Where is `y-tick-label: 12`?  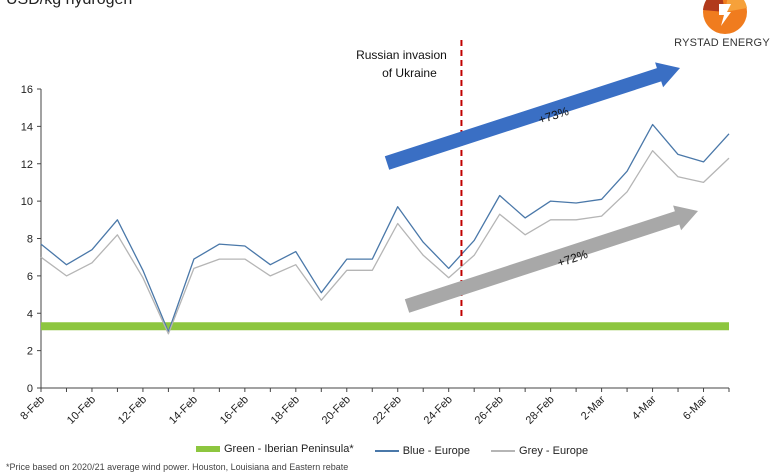 y-tick-label: 12 is located at coordinates (27, 165).